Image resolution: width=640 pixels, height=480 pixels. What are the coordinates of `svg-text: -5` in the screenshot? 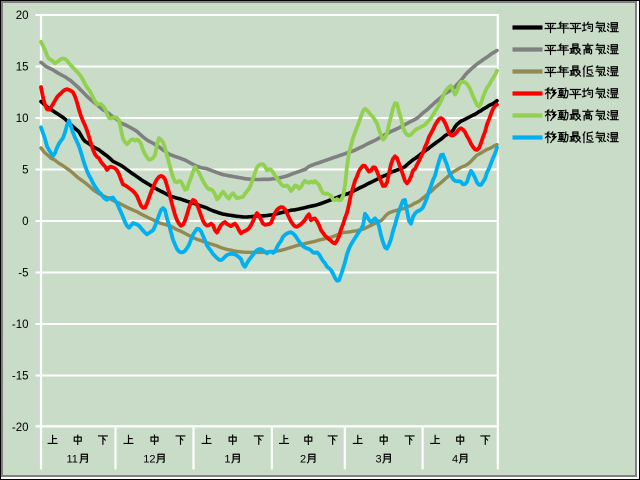 It's located at (23, 274).